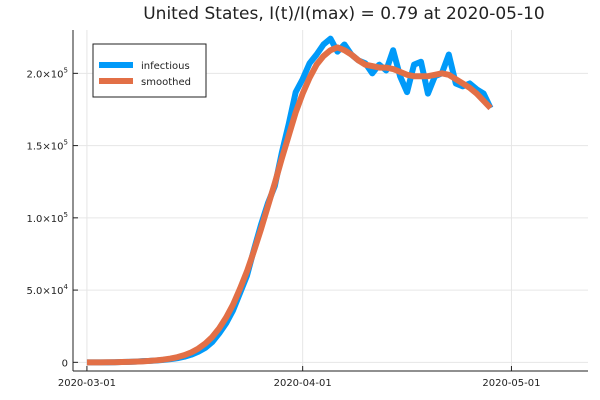  I want to click on y-tick-mantissa: 5.0×10, so click(45, 291).